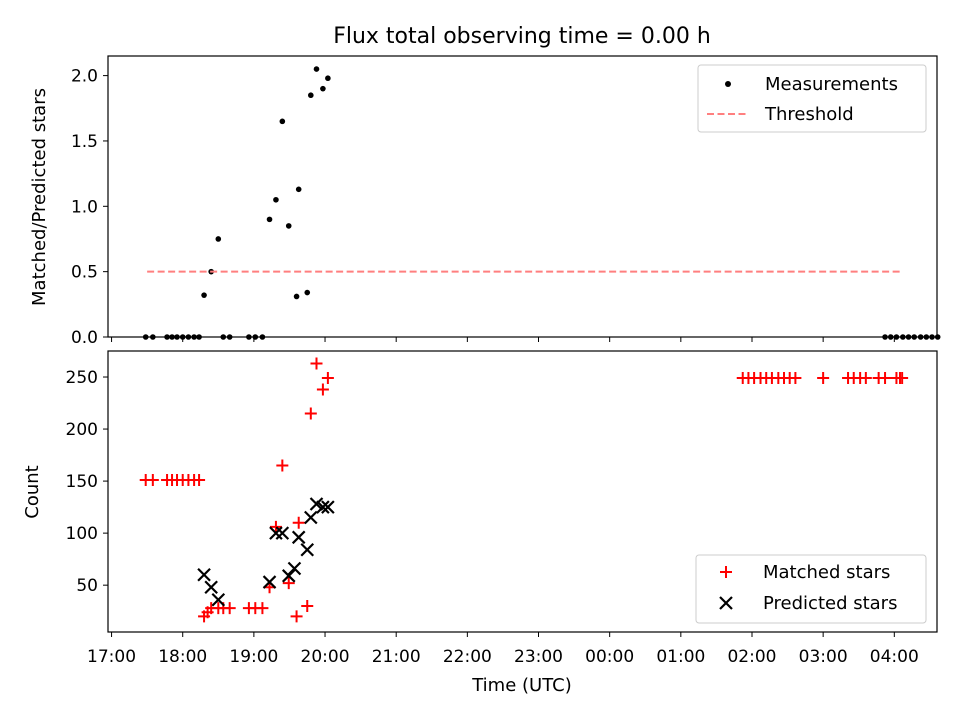 The height and width of the screenshot is (720, 960). I want to click on ratio-y-tick-label: 1.5, so click(84, 142).